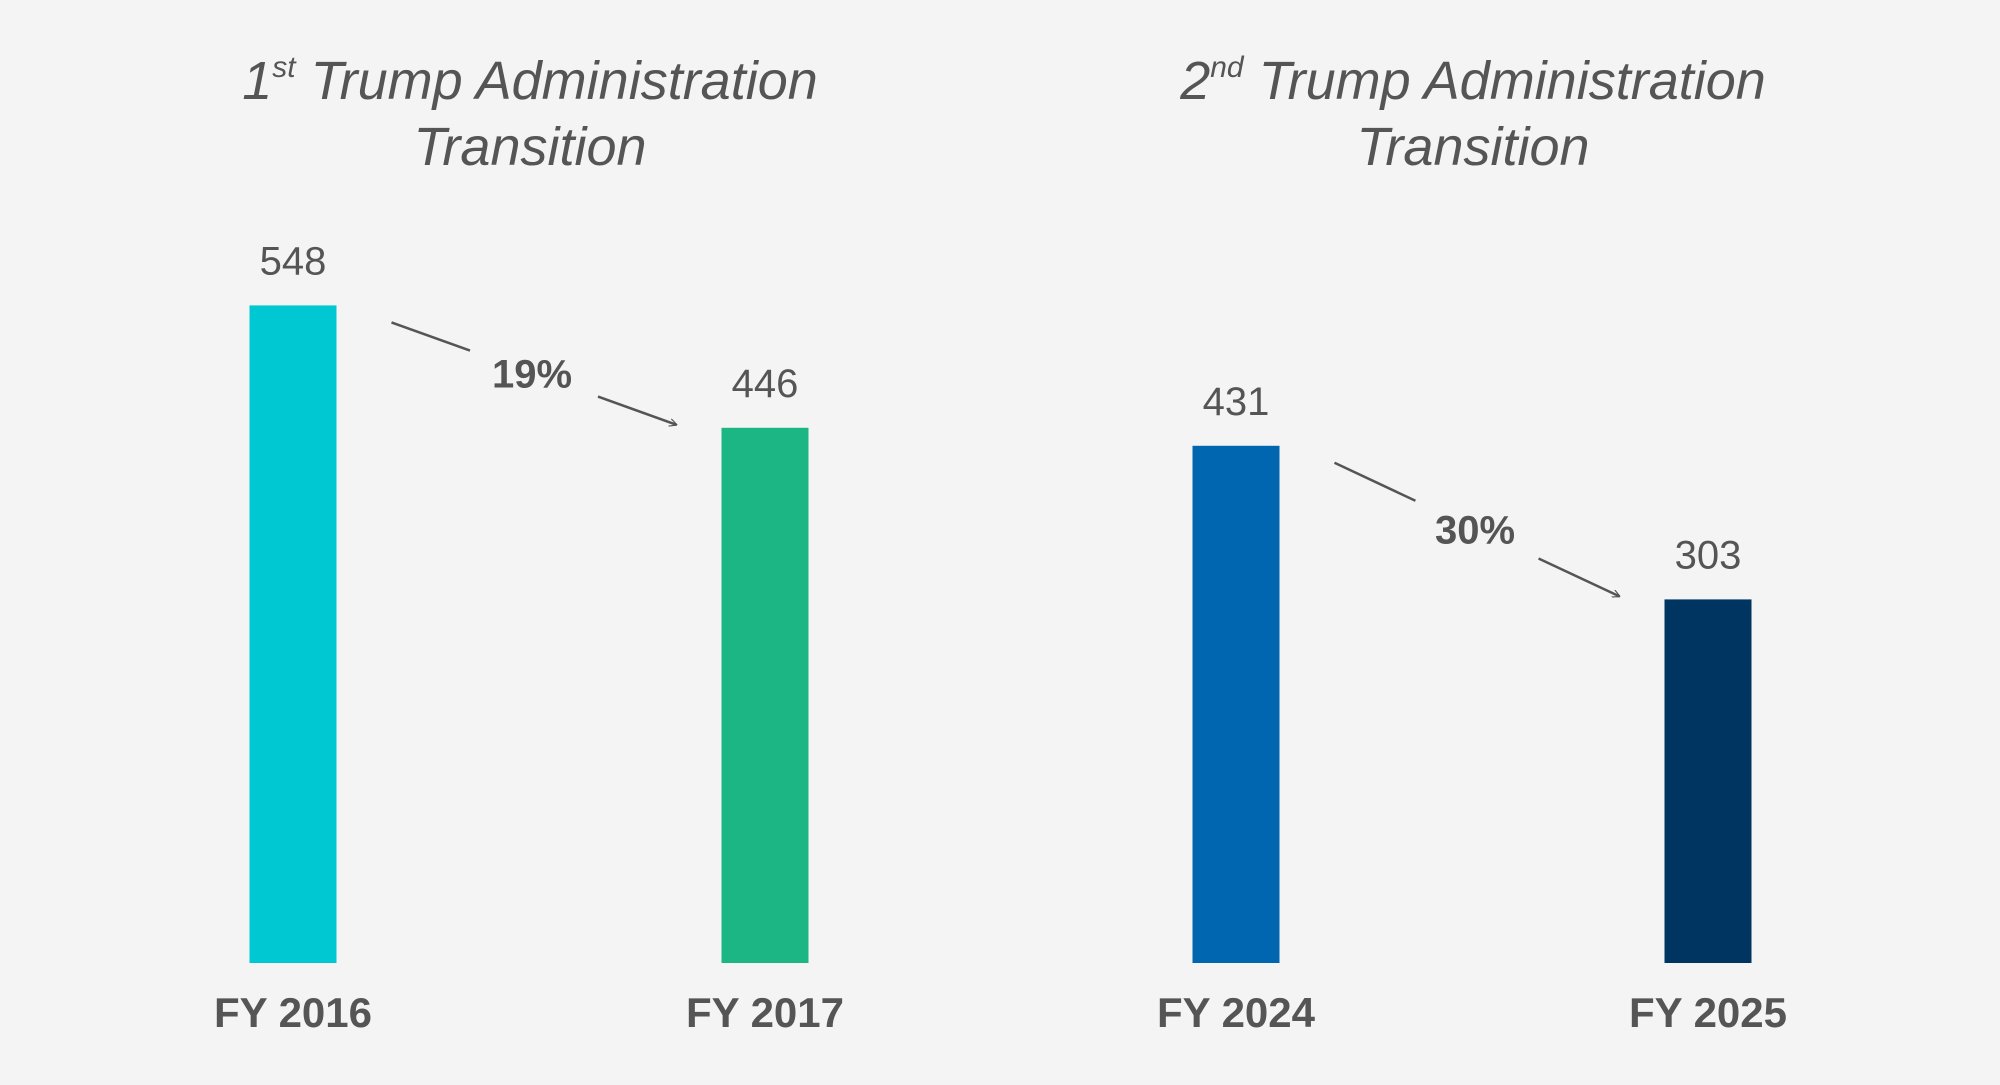 Image resolution: width=2000 pixels, height=1085 pixels. I want to click on panel-1-title-line-1: 1st Trump Administration, so click(530, 81).